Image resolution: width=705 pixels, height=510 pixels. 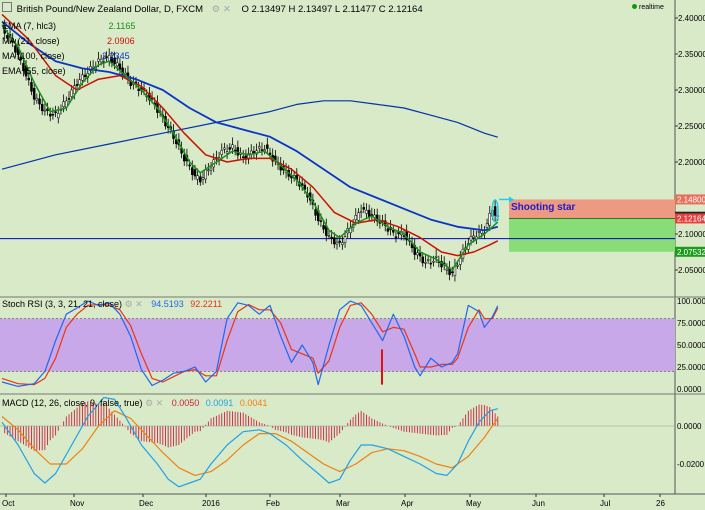 I want to click on stoch-band, so click(x=337, y=345).